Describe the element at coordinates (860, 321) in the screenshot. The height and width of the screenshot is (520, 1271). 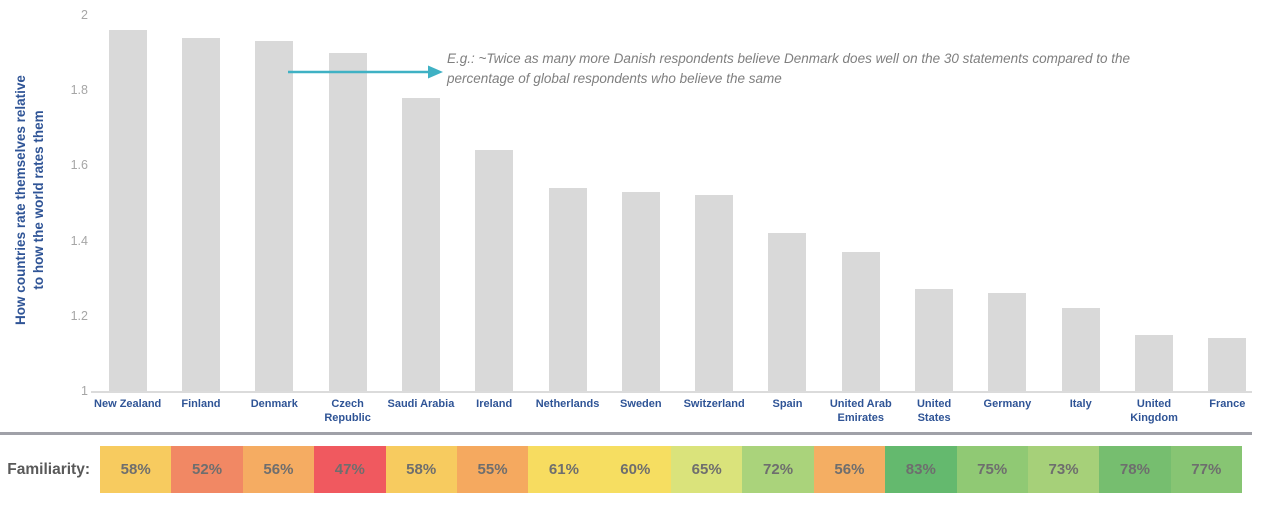
I see `bar-united-arab-emirates` at that location.